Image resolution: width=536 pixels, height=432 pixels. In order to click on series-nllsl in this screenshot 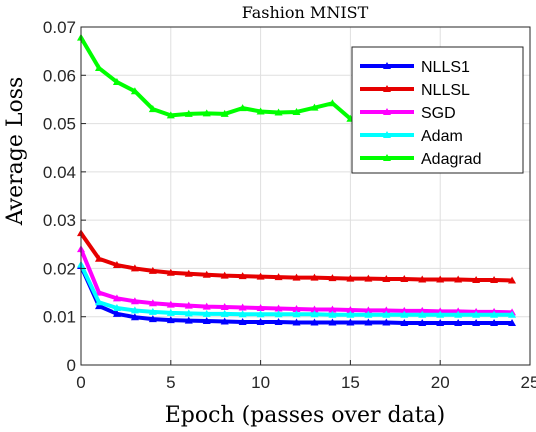, I will do `click(297, 256)`.